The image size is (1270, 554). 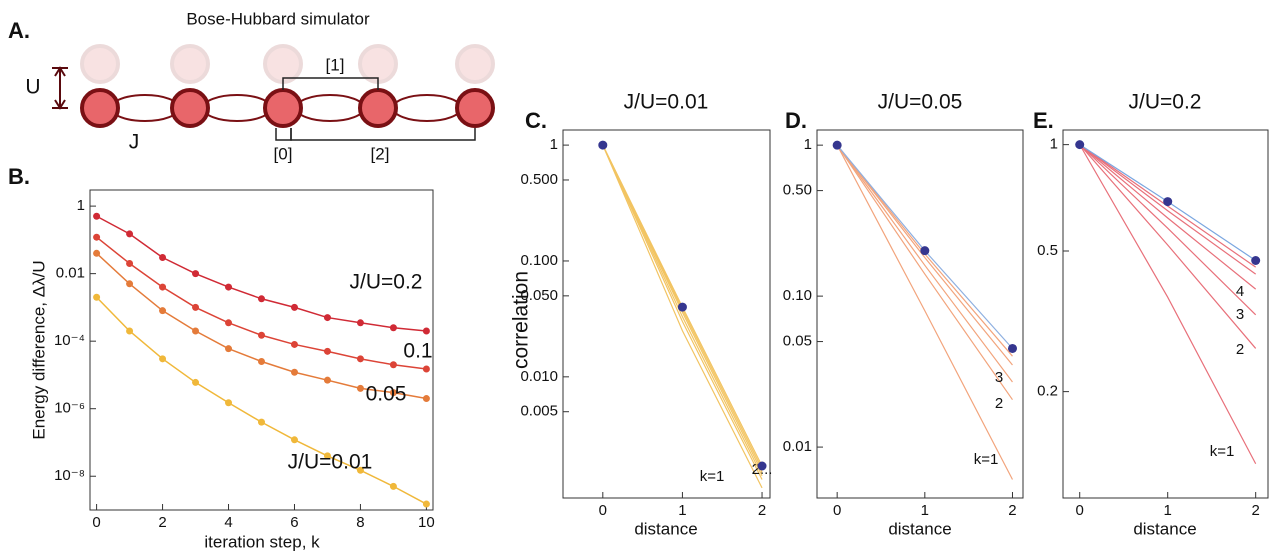 I want to click on y-tick-label: 0.100, so click(x=539, y=260).